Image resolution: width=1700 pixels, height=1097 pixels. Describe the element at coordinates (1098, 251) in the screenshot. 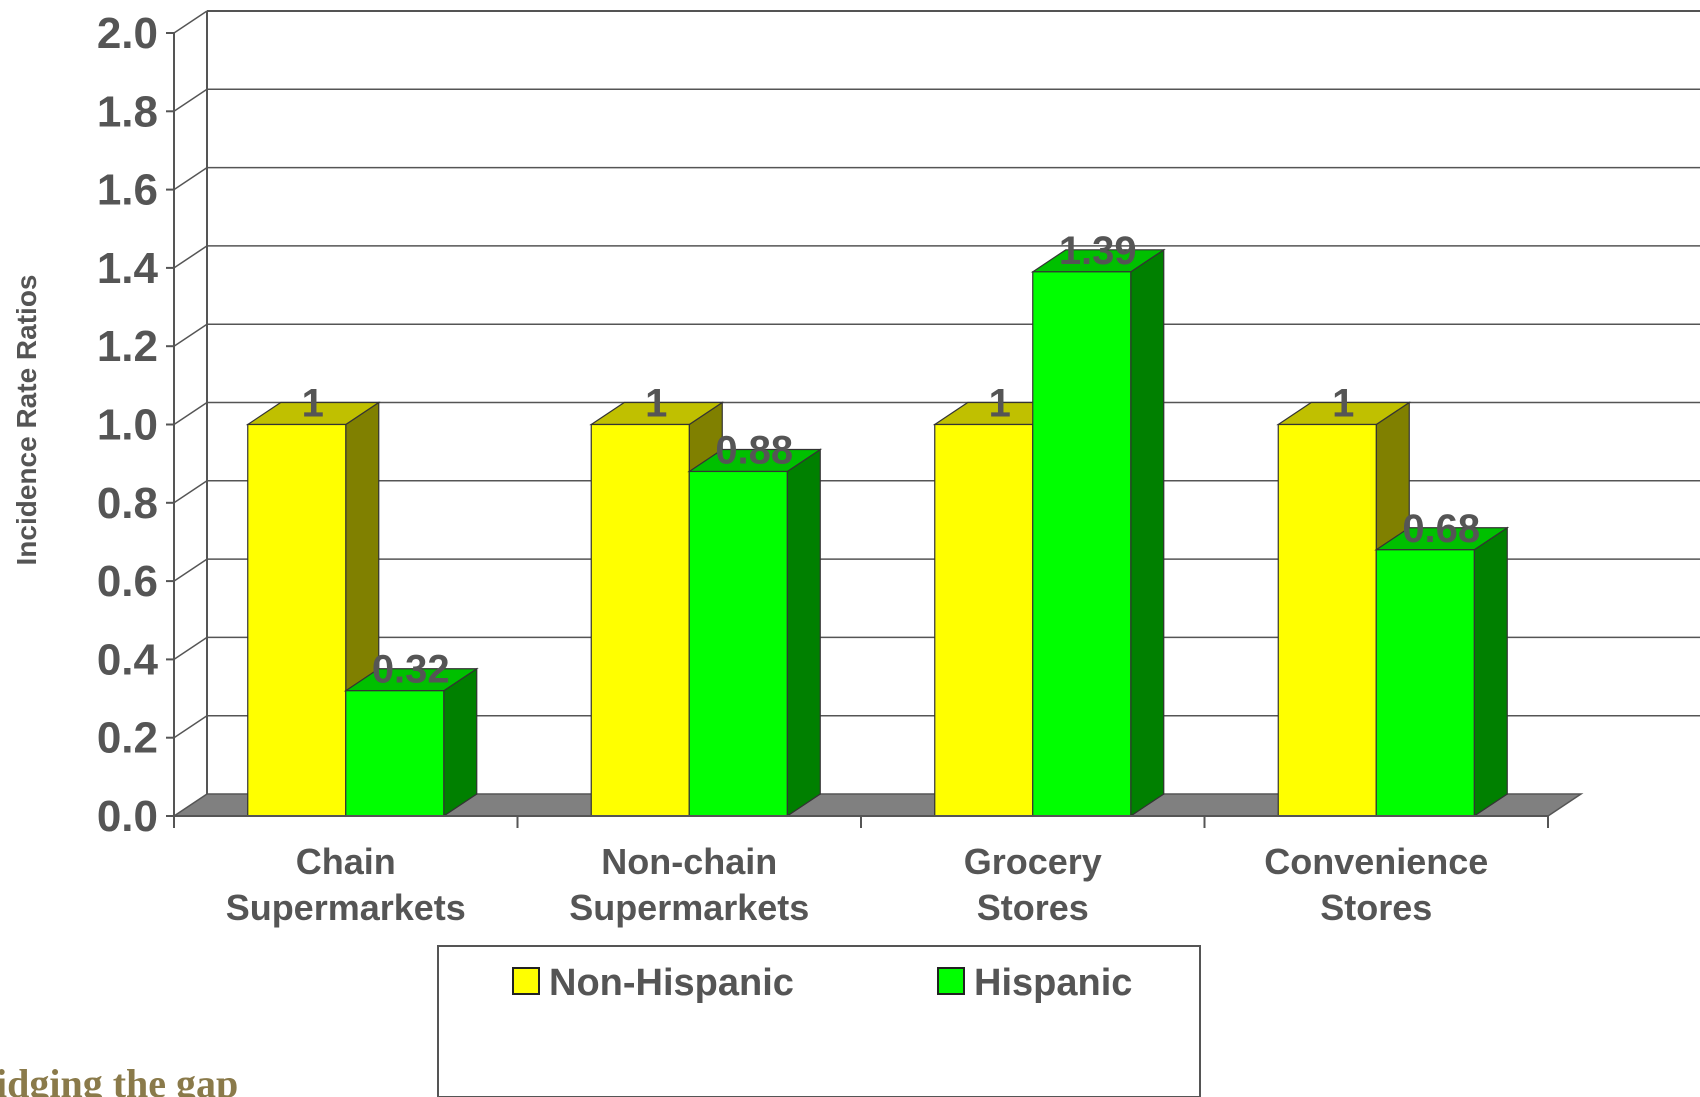

I see `data-label: 1.39` at that location.